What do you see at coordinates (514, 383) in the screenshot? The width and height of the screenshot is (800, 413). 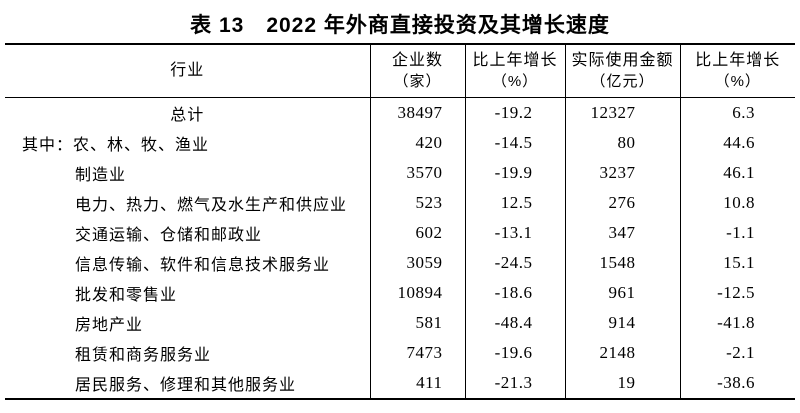 I see `cell-enterprise-growth: -21.3` at bounding box center [514, 383].